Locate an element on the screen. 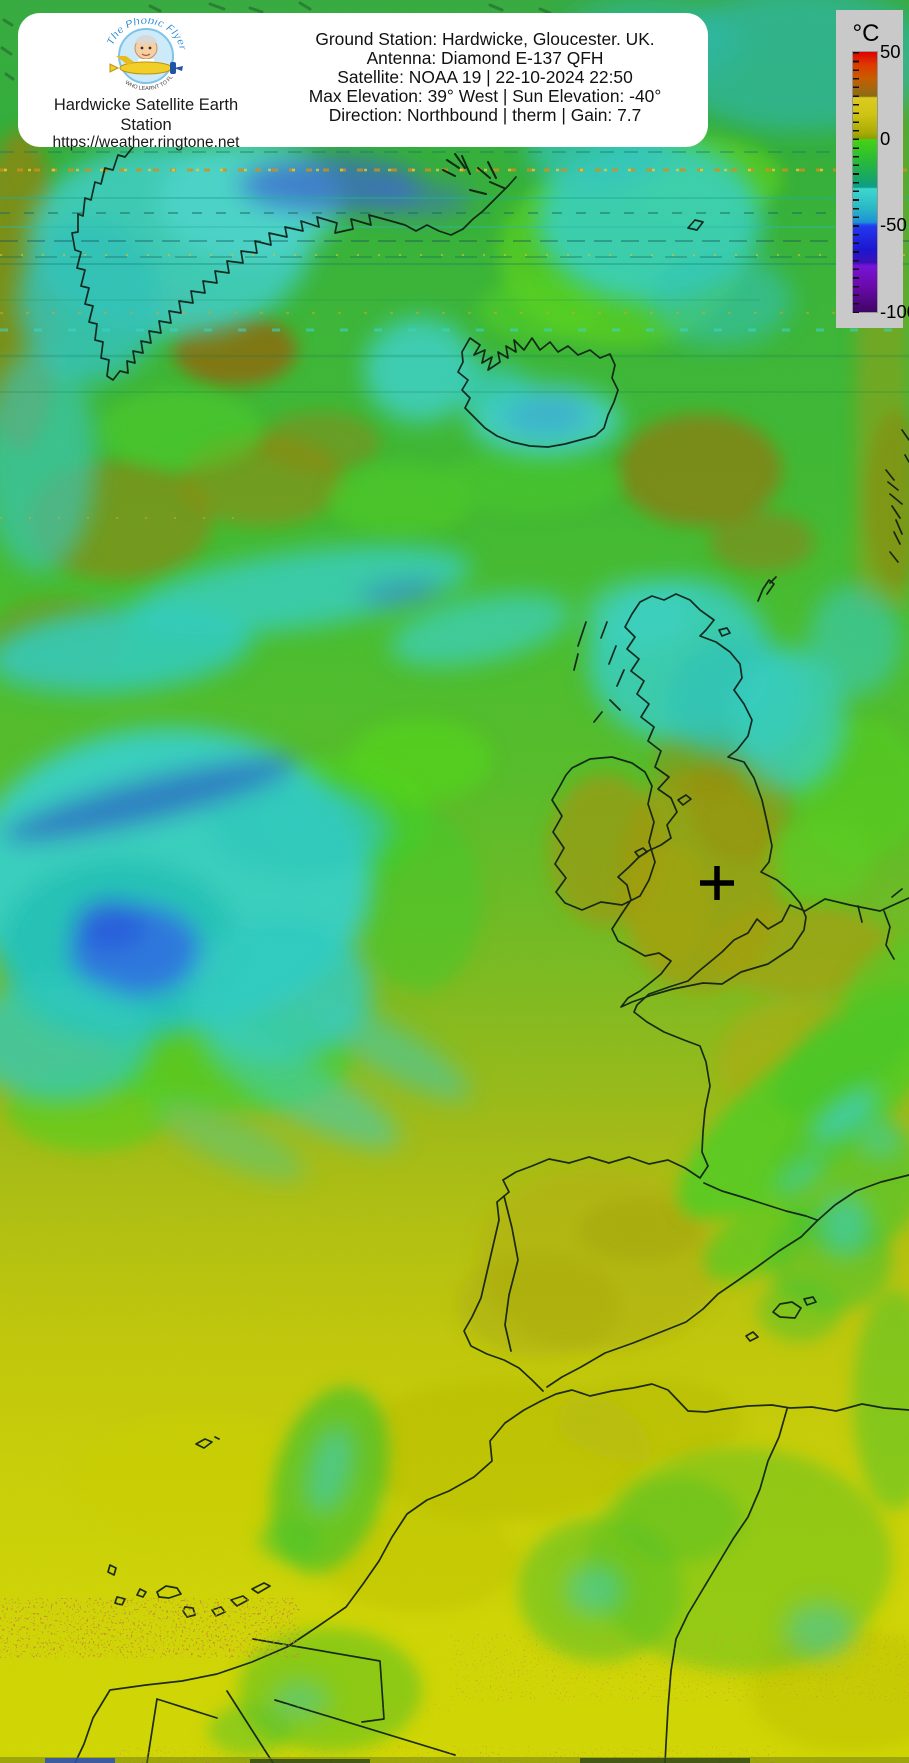 The width and height of the screenshot is (909, 1763). scale-unit-label: °C is located at coordinates (866, 33).